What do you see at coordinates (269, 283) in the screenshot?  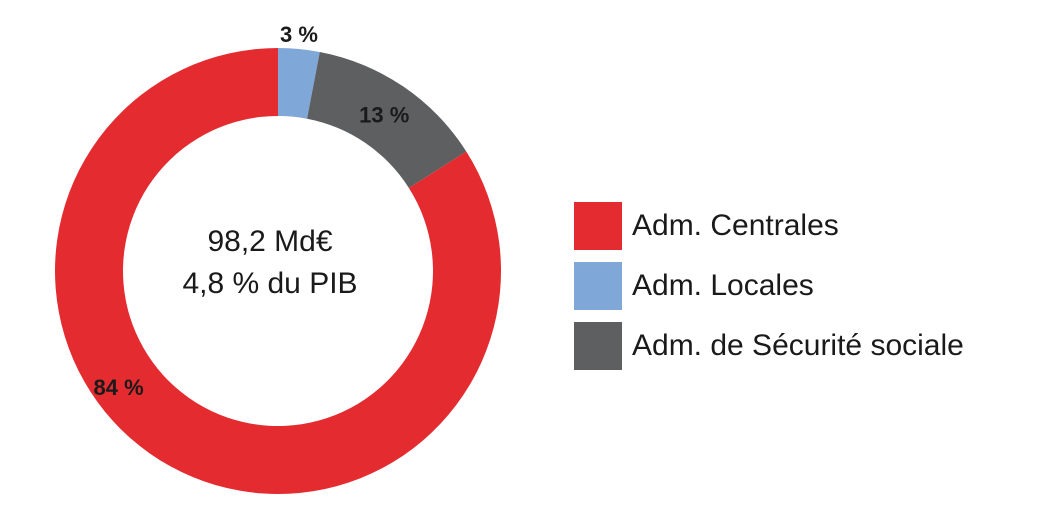 I see `center-gdp-share: 4,8 % du PIB` at bounding box center [269, 283].